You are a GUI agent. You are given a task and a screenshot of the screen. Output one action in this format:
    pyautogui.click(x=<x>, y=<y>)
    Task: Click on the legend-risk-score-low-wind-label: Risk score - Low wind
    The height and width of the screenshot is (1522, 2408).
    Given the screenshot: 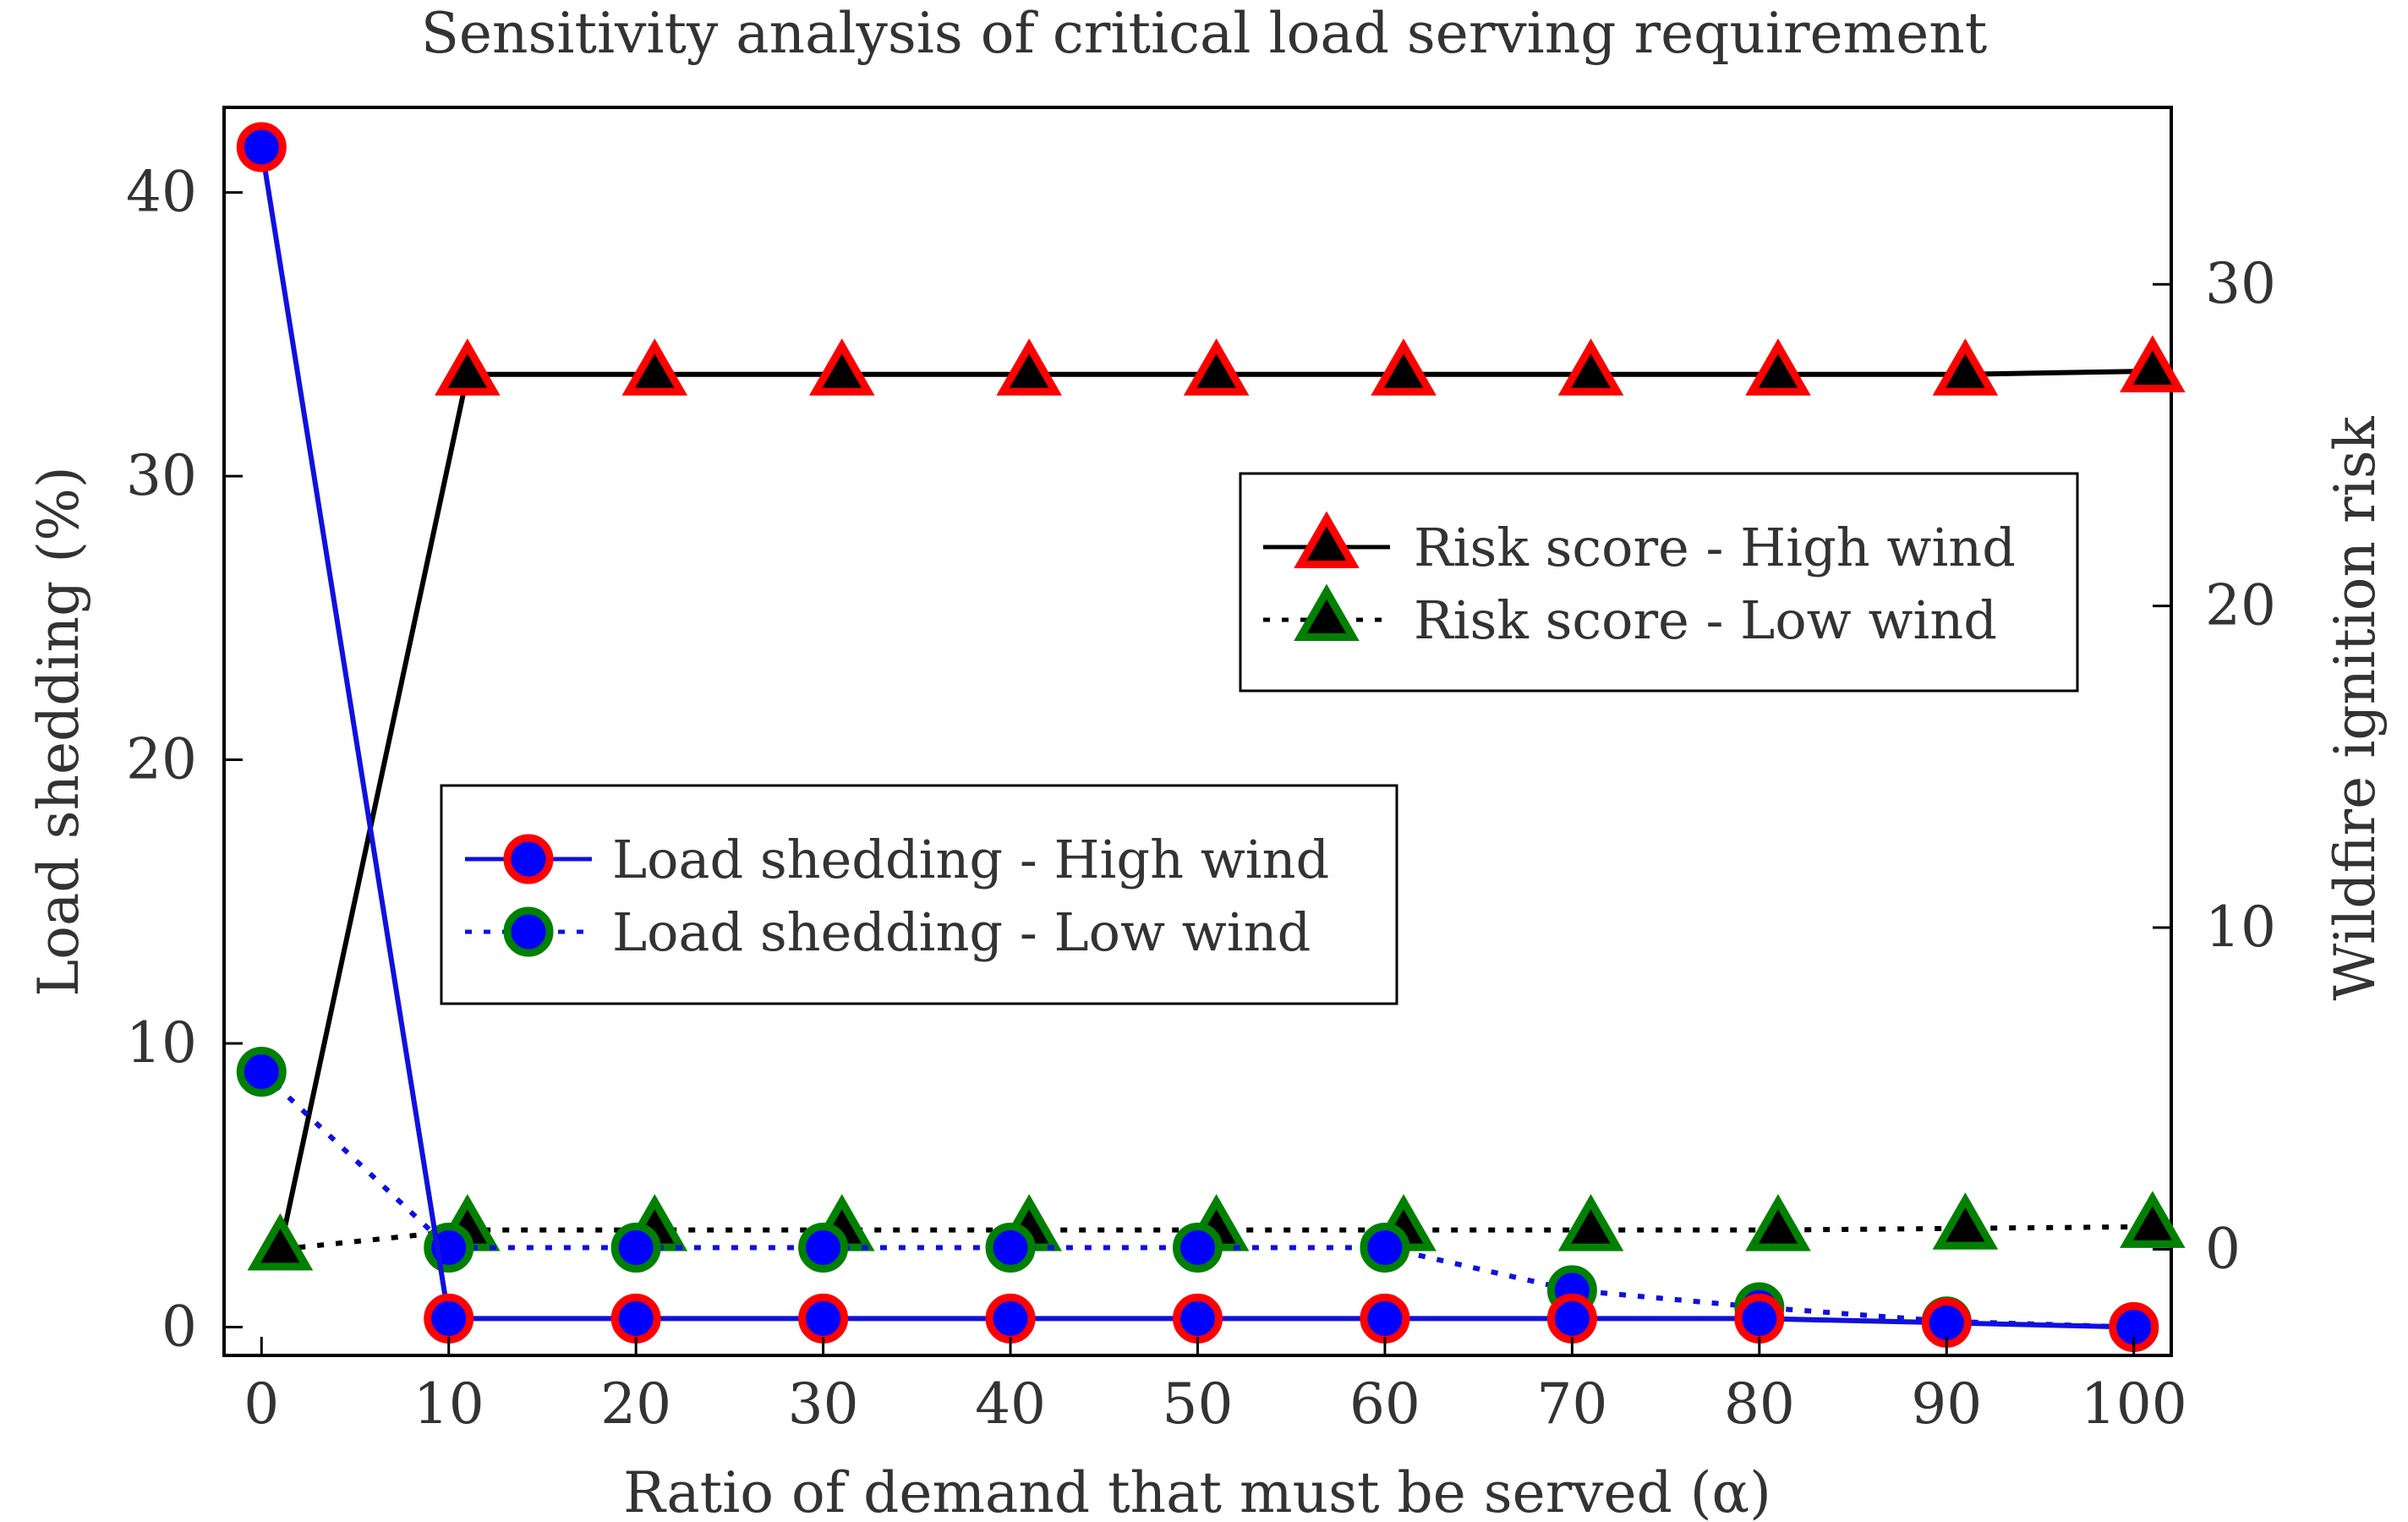 What is the action you would take?
    pyautogui.click(x=1705, y=620)
    